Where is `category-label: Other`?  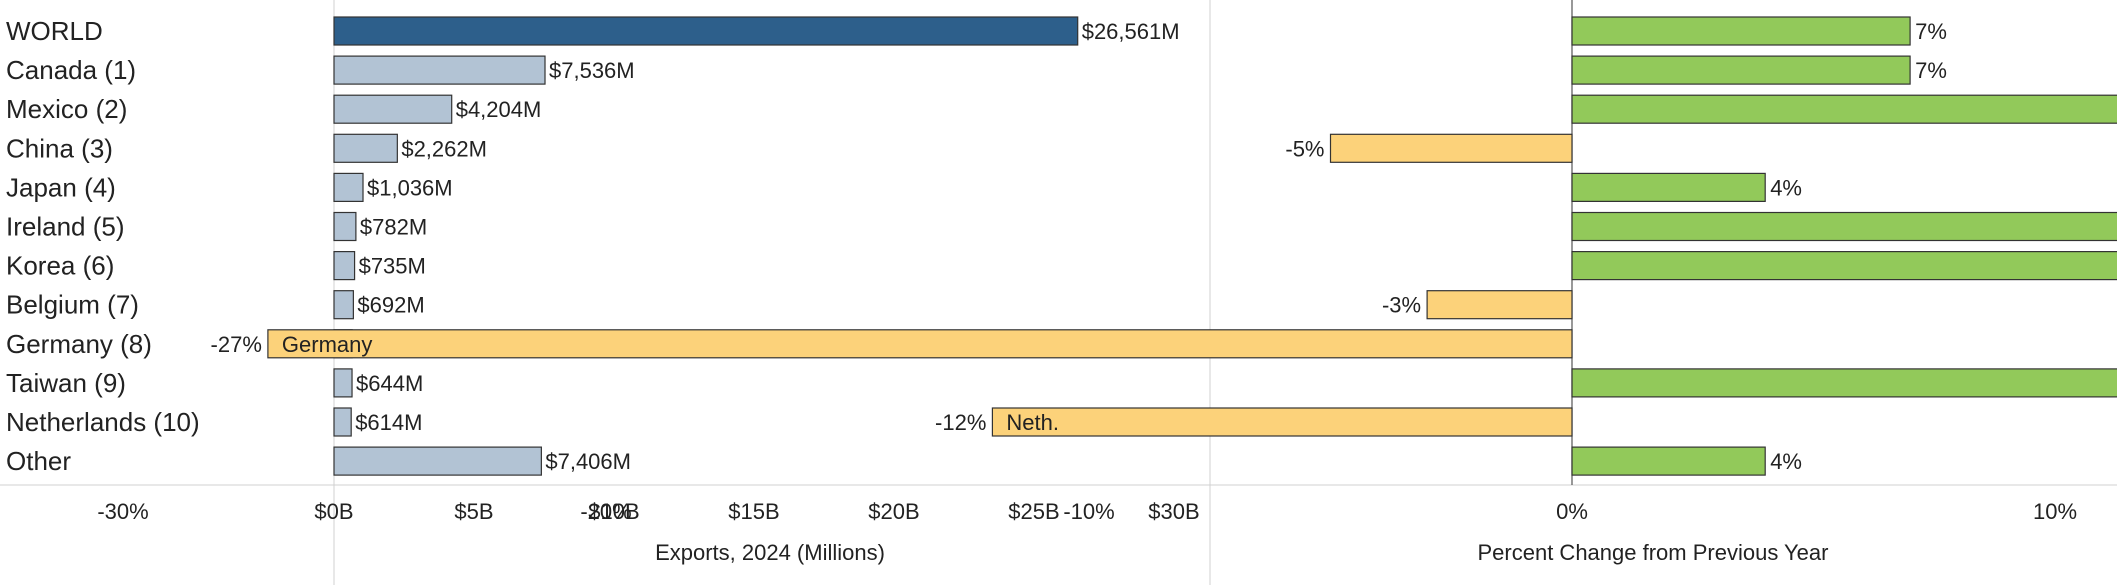 category-label: Other is located at coordinates (38, 461).